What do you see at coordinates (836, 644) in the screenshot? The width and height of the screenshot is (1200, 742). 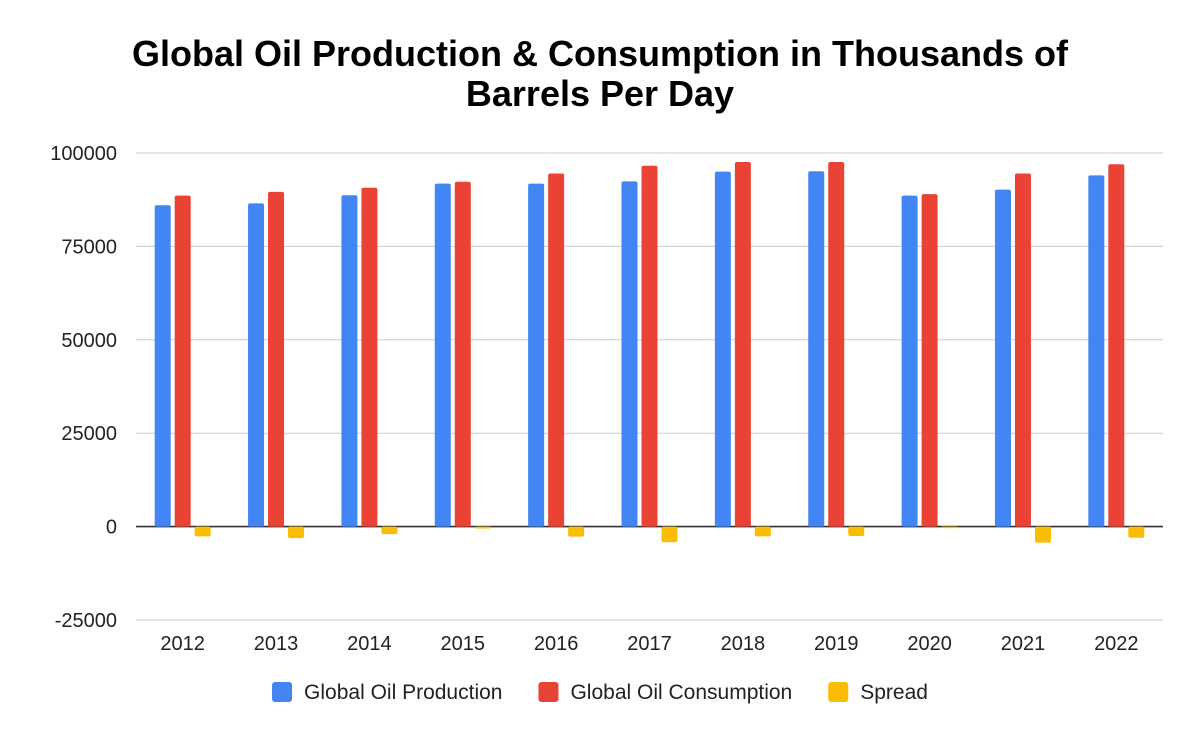 I see `x-tick-label: 2019` at bounding box center [836, 644].